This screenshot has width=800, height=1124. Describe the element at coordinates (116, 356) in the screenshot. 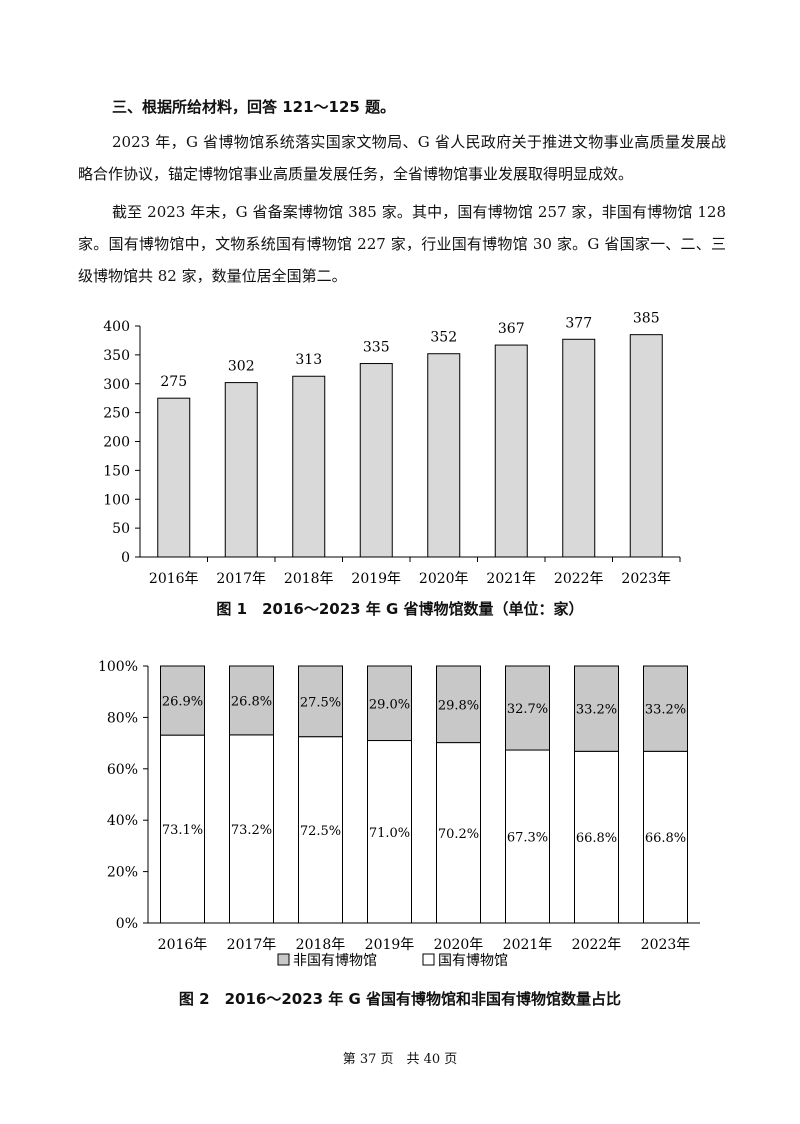

I see `y-tick-label: 350` at that location.